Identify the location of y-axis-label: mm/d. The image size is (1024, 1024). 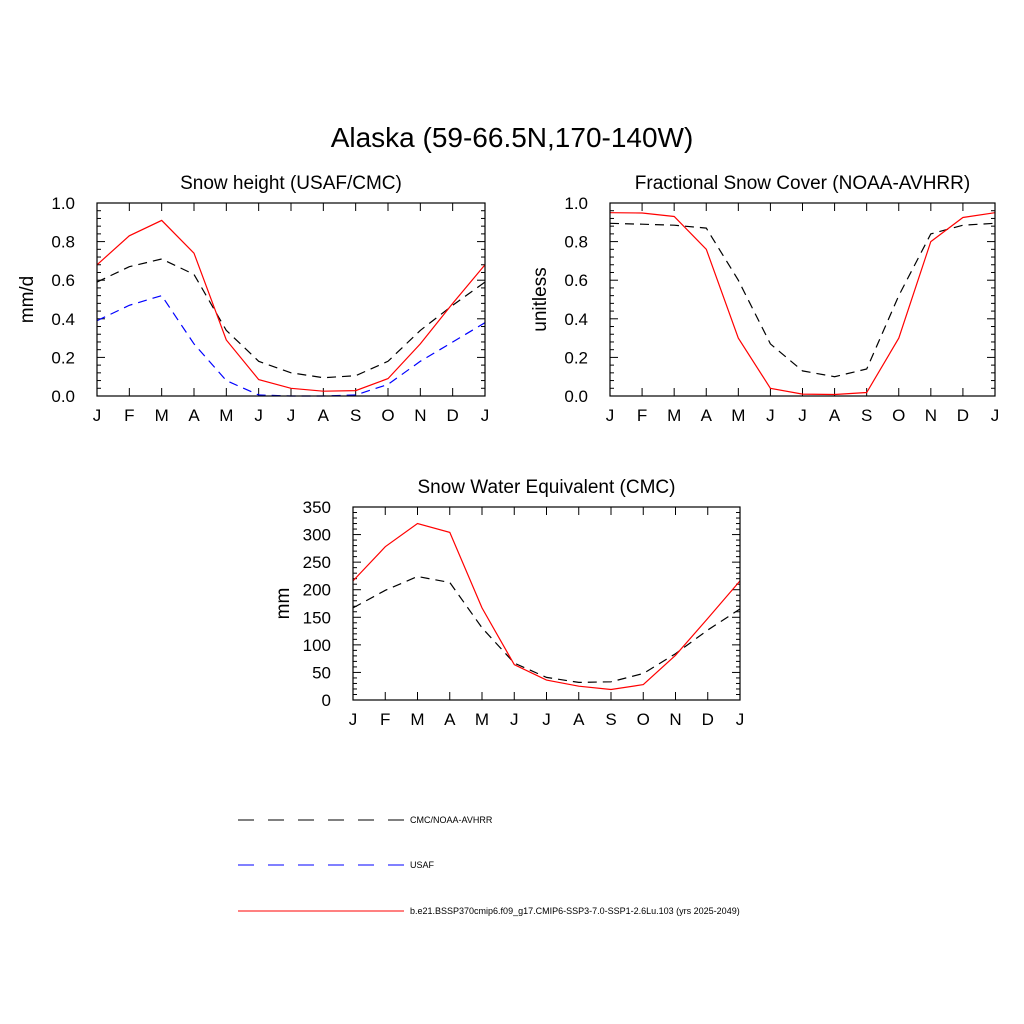
(27, 300).